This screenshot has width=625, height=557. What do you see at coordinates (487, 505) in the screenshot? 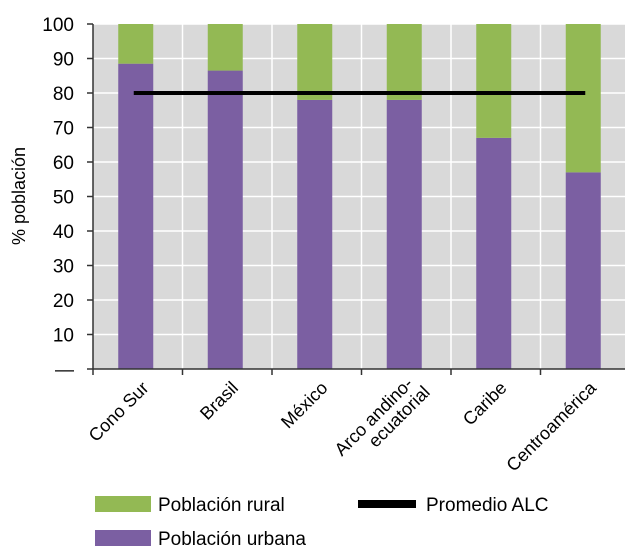
I see `legend-label: Promedio ALC` at bounding box center [487, 505].